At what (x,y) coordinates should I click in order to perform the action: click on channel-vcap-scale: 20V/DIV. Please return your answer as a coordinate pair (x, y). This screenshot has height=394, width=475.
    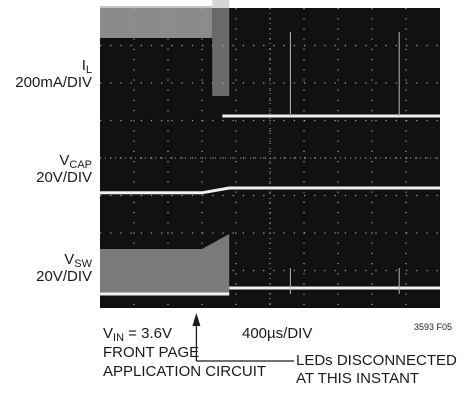
    Looking at the image, I should click on (64, 177).